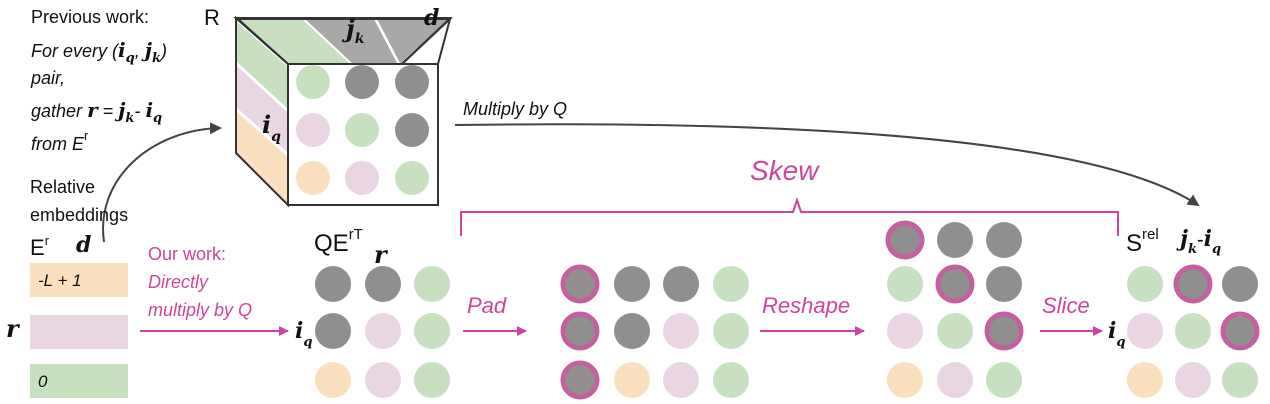  I want to click on paren-close: ), so click(164, 51).